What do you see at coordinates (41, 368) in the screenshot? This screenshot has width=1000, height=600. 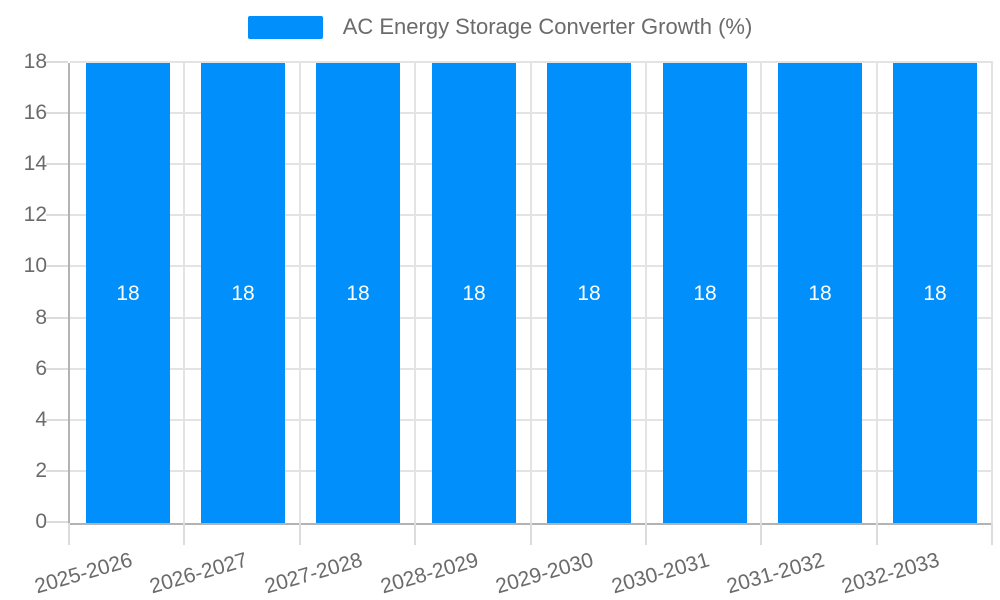 I see `y-axis-label-6: 6` at bounding box center [41, 368].